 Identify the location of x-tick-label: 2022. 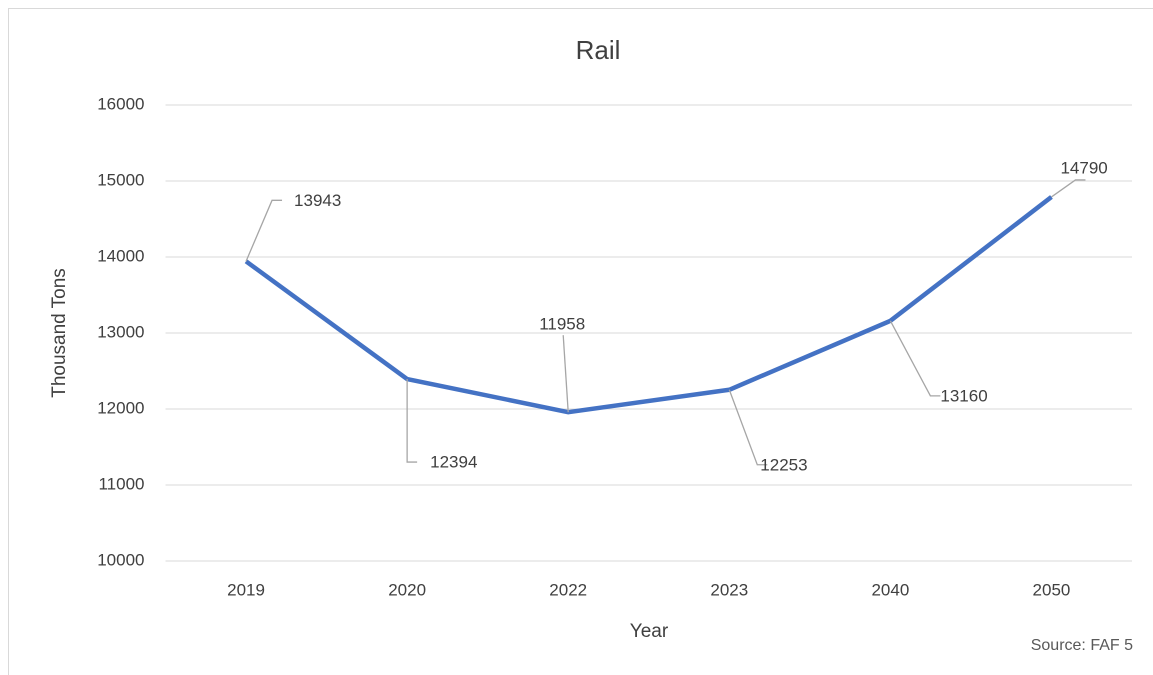
(568, 589).